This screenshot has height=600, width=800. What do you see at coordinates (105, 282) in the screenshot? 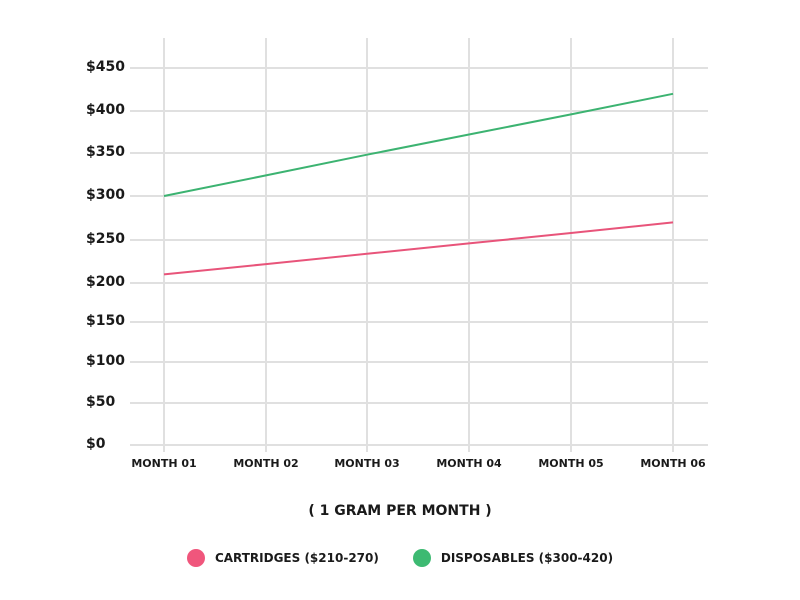
I see `y-tick-label: $200` at bounding box center [105, 282].